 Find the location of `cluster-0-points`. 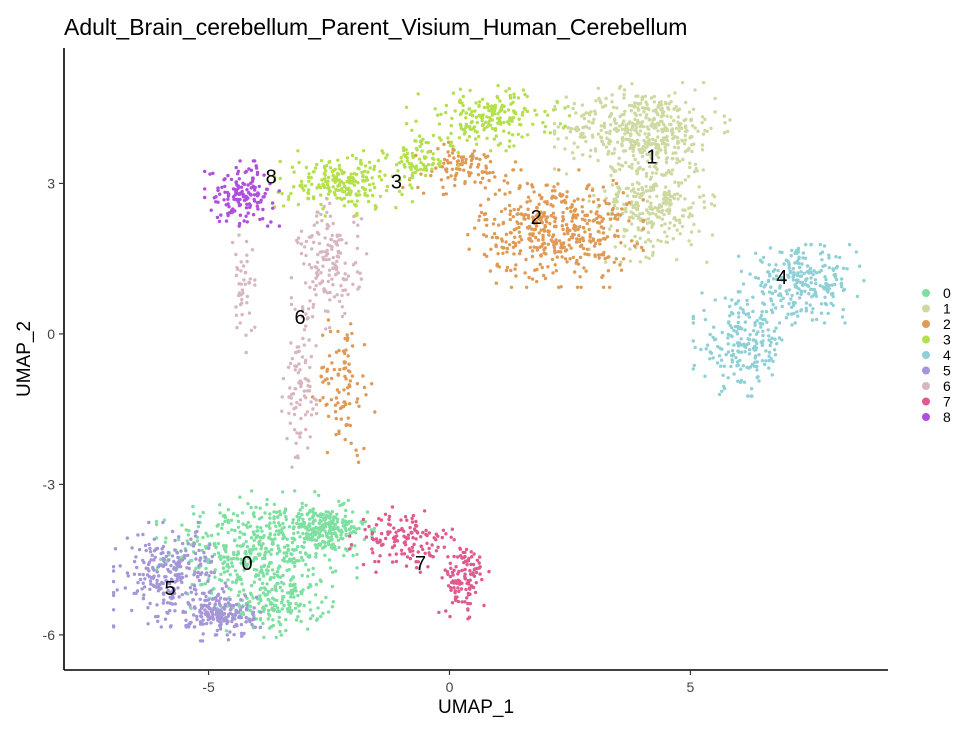

cluster-0-points is located at coordinates (265, 564).